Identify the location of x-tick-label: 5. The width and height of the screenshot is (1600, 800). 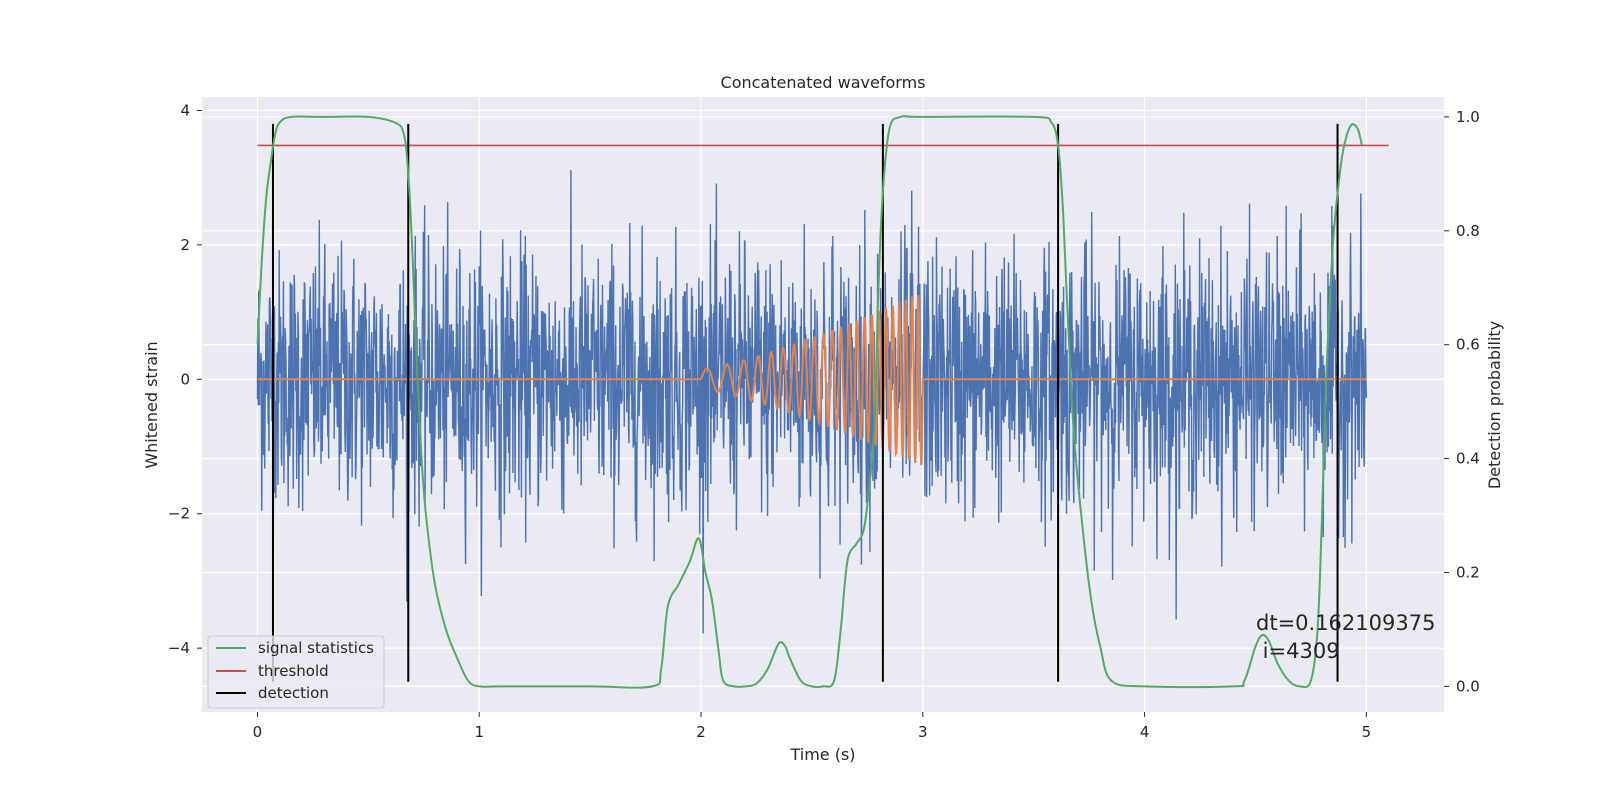
(1367, 732).